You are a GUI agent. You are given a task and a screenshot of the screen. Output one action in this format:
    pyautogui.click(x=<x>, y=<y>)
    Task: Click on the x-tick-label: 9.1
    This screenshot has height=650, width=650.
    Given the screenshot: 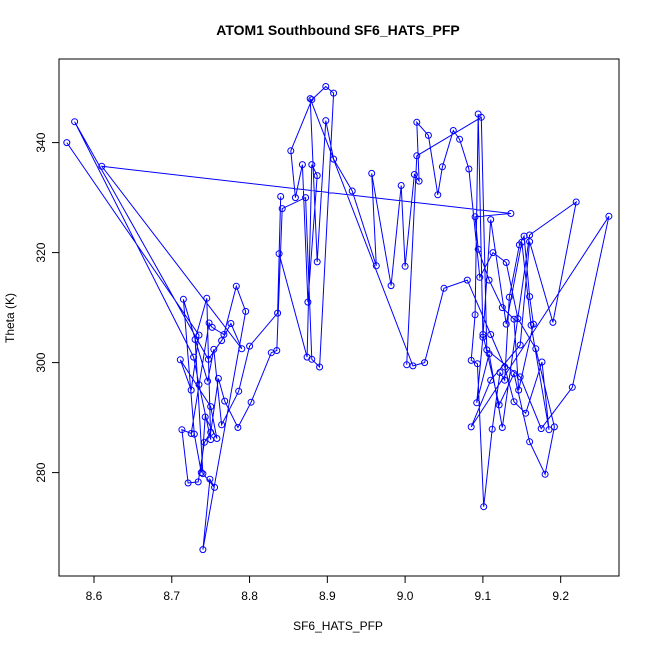 What is the action you would take?
    pyautogui.click(x=483, y=596)
    